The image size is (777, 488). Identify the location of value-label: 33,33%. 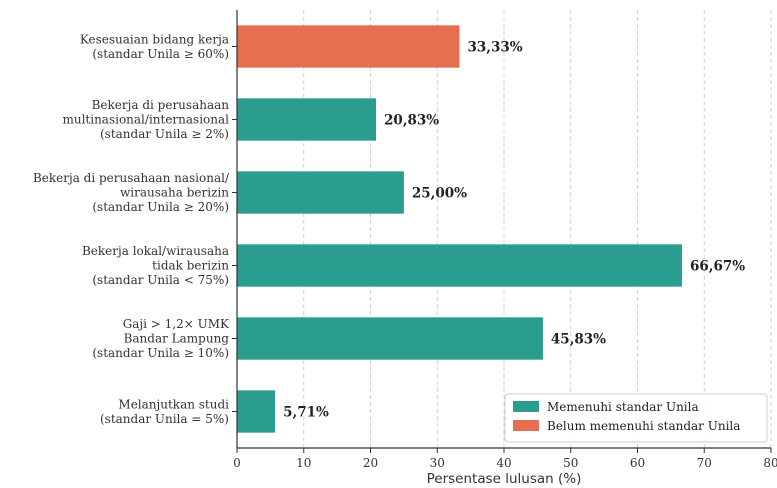
(494, 48).